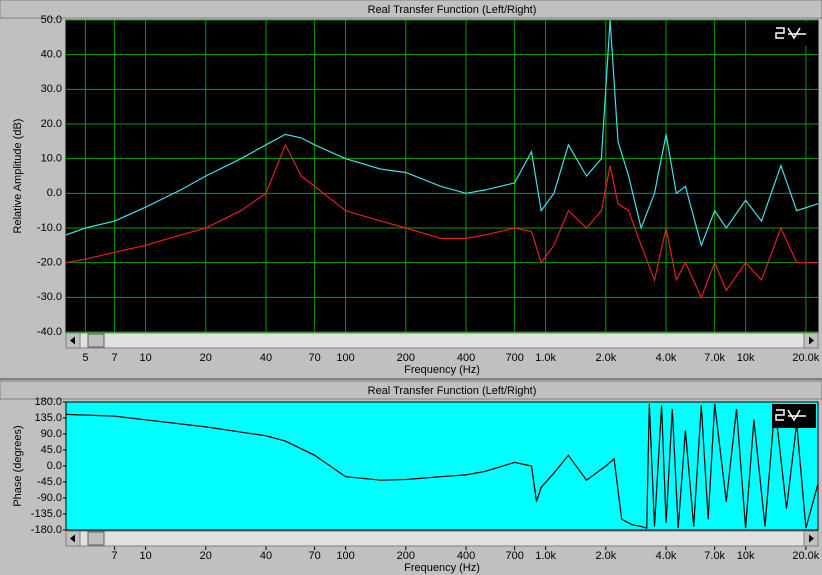 This screenshot has width=822, height=575. I want to click on y-tick-label: -135.0, so click(46, 514).